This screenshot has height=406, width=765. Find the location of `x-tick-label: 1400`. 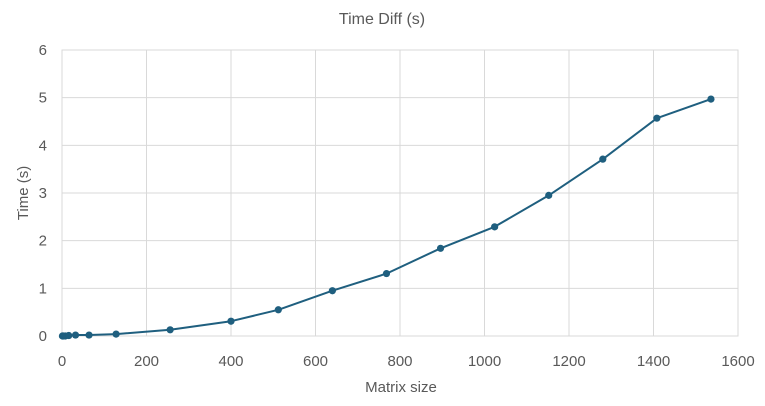

x-tick-label: 1400 is located at coordinates (653, 361).